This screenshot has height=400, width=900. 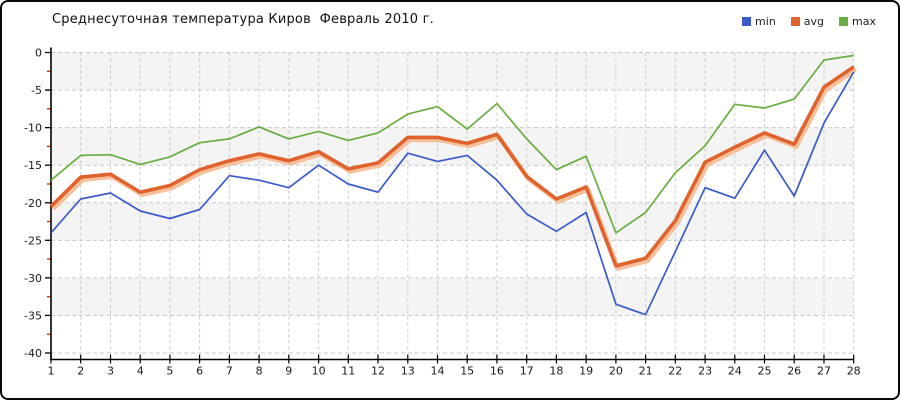 I want to click on svg-text: 14, so click(x=438, y=371).